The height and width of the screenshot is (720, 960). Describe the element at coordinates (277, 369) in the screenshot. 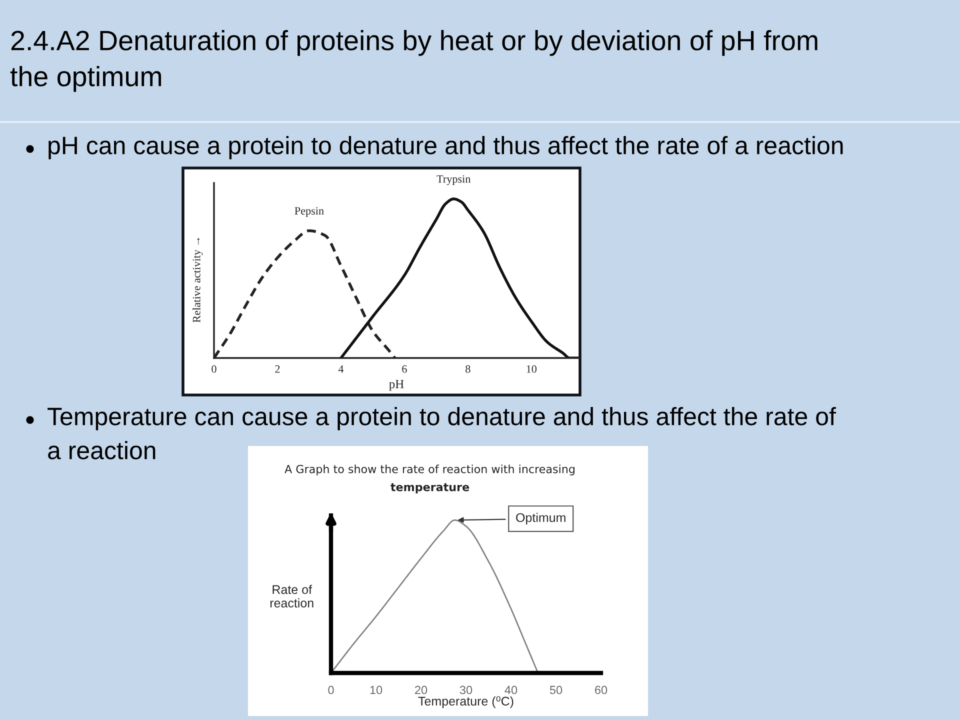

I see `x-tick-label: 2` at that location.